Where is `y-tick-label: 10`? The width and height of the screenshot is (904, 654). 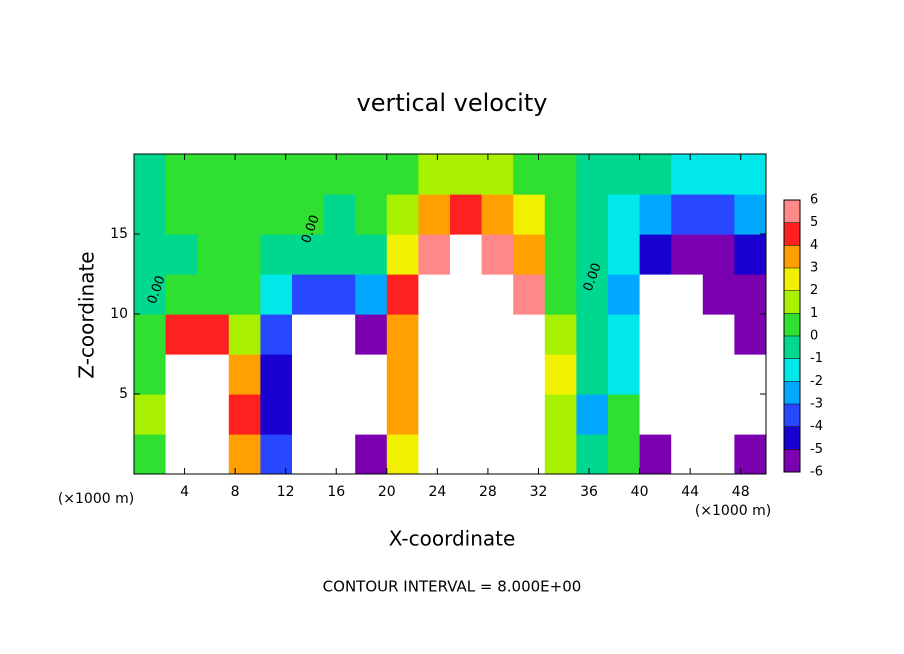
y-tick-label: 10 is located at coordinates (119, 314).